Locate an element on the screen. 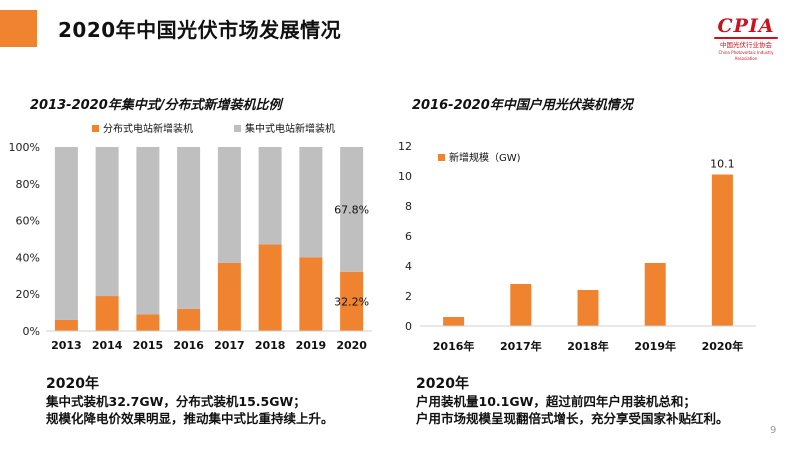 Image resolution: width=800 pixels, height=449 pixels. logo-swoosh is located at coordinates (746, 38).